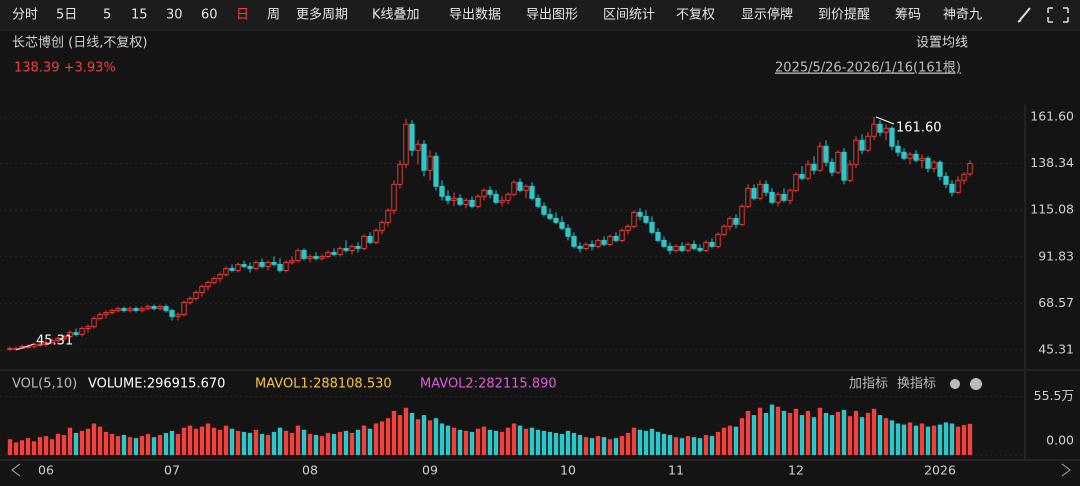 The height and width of the screenshot is (486, 1080). I want to click on scroll-right, so click(1066, 470).